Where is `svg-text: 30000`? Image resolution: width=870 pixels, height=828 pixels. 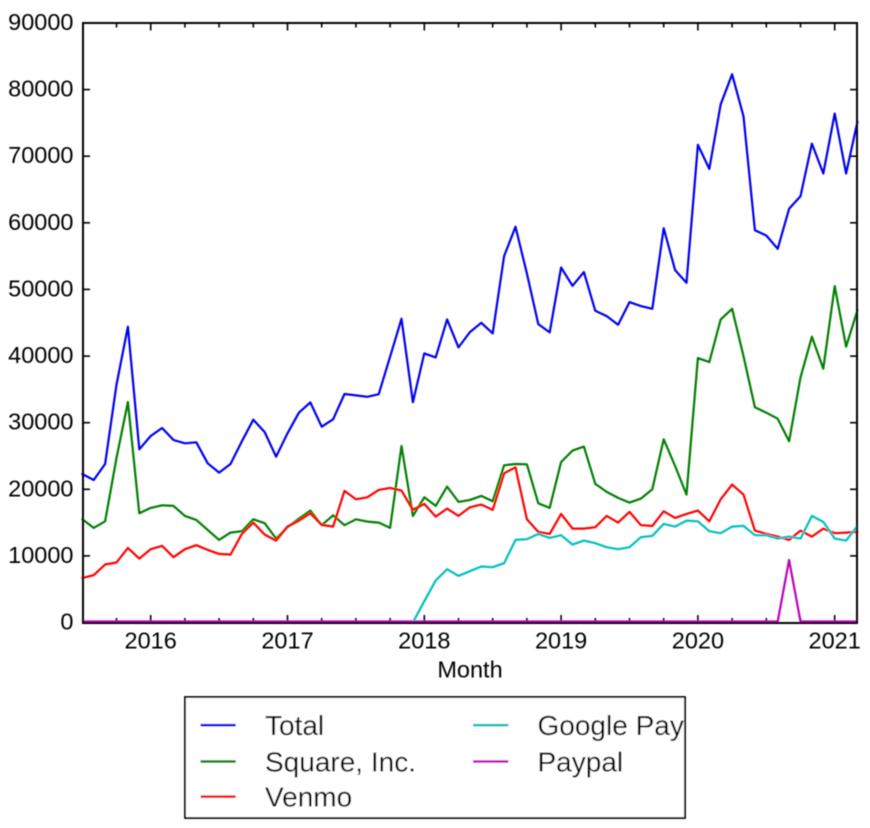
svg-text: 30000 is located at coordinates (40, 422).